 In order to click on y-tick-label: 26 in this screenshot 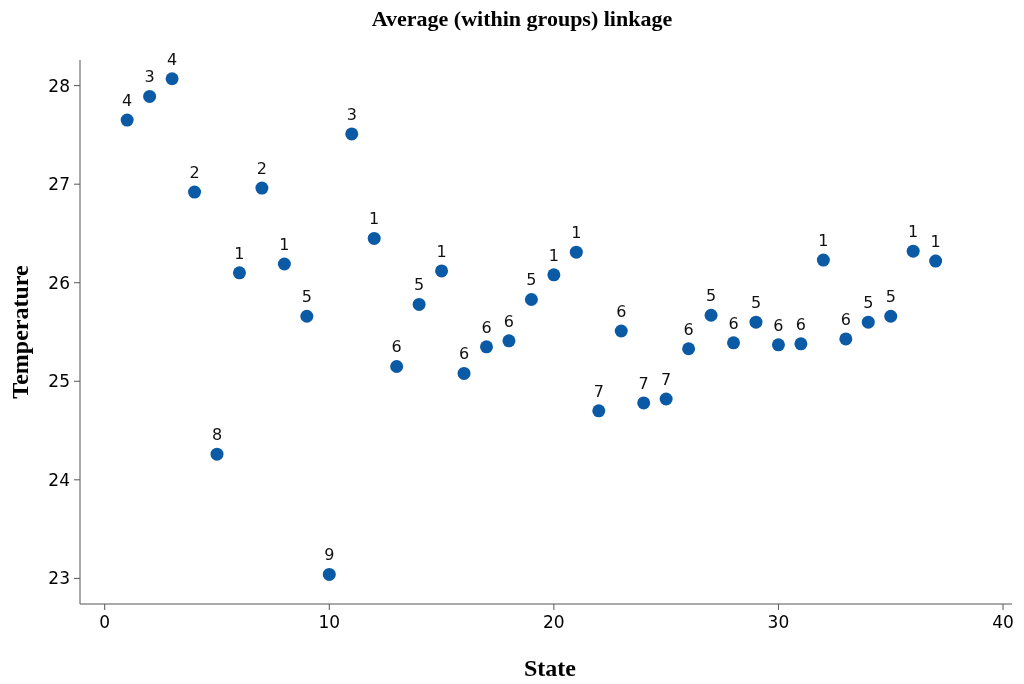, I will do `click(59, 282)`.